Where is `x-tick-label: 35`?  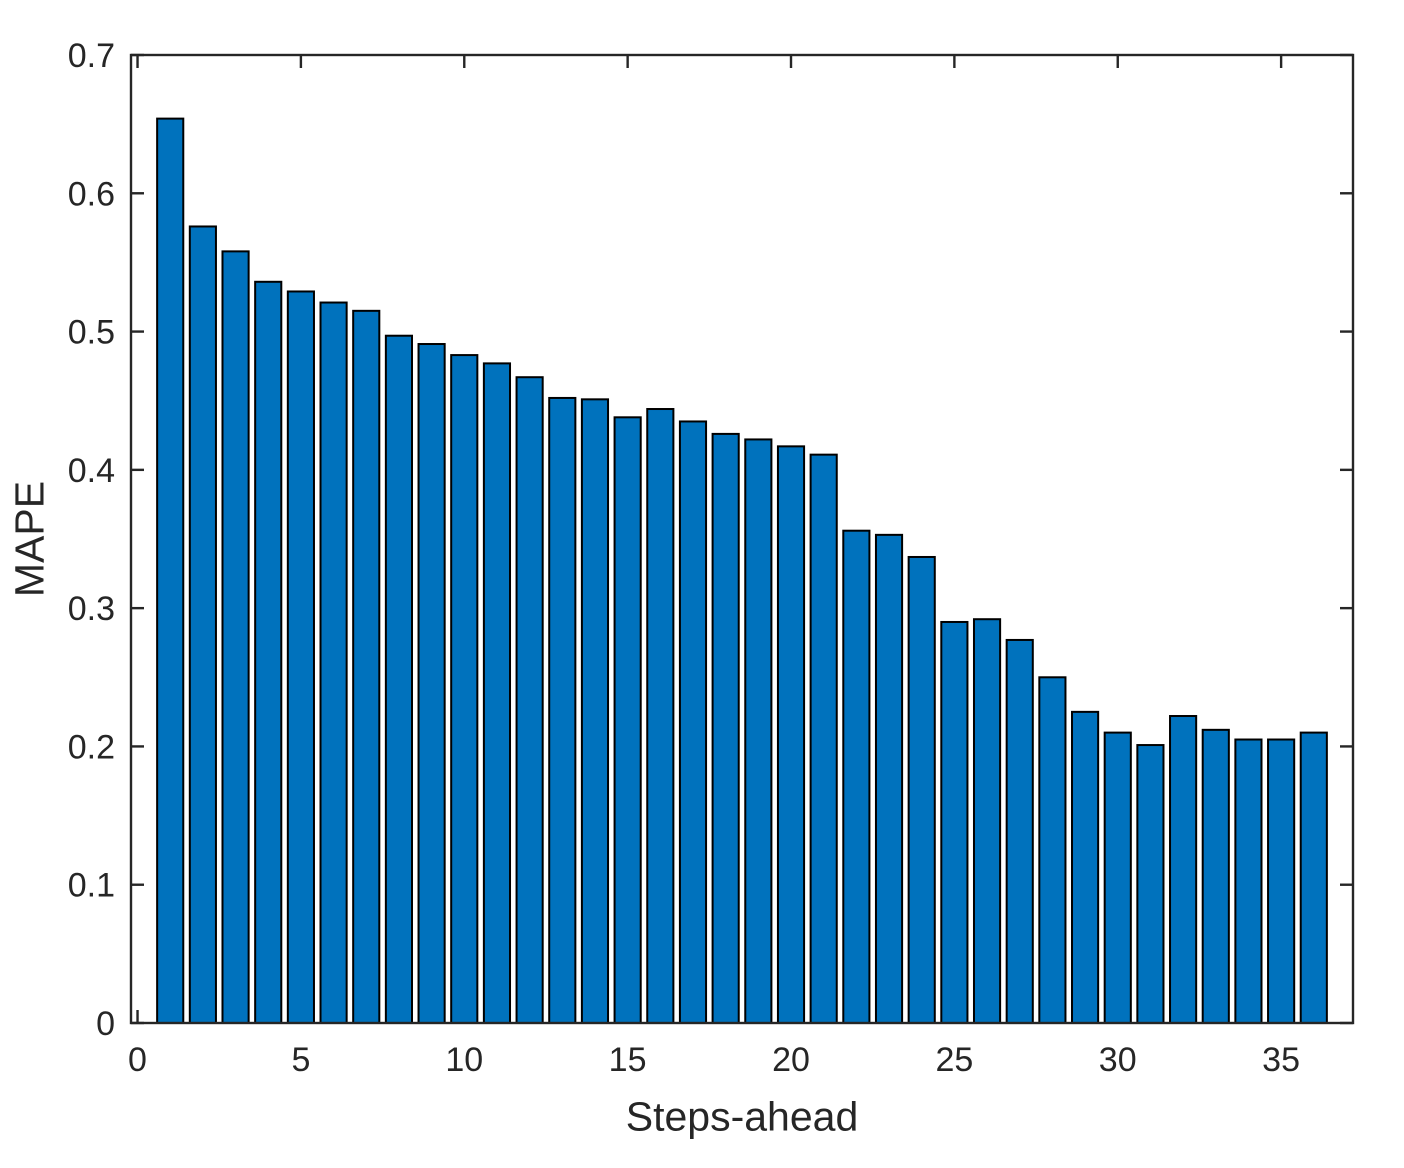
x-tick-label: 35 is located at coordinates (1281, 1060).